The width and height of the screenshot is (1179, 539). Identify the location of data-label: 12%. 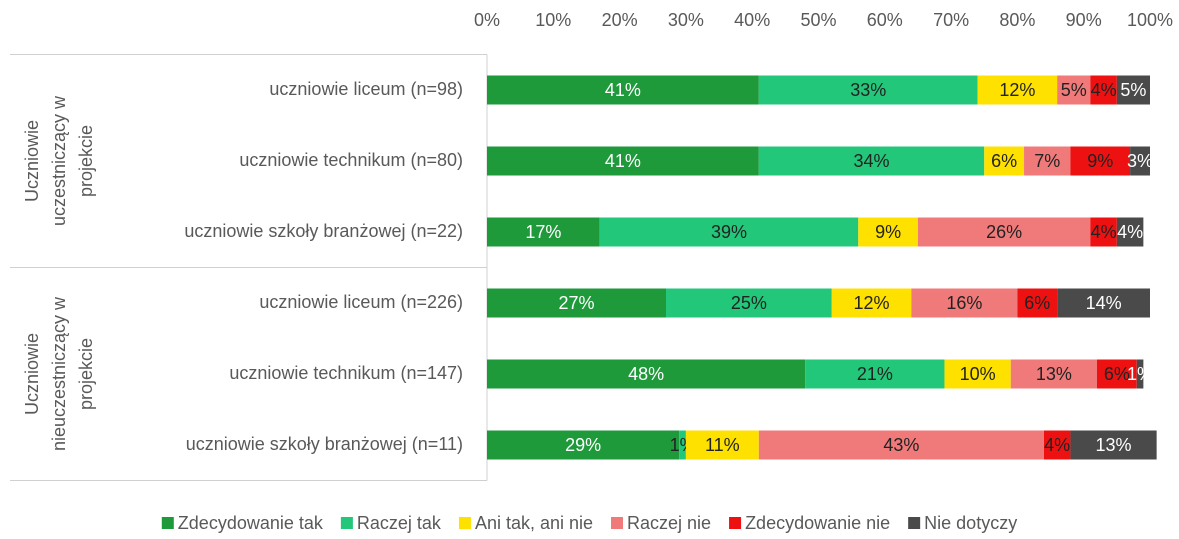
(872, 303).